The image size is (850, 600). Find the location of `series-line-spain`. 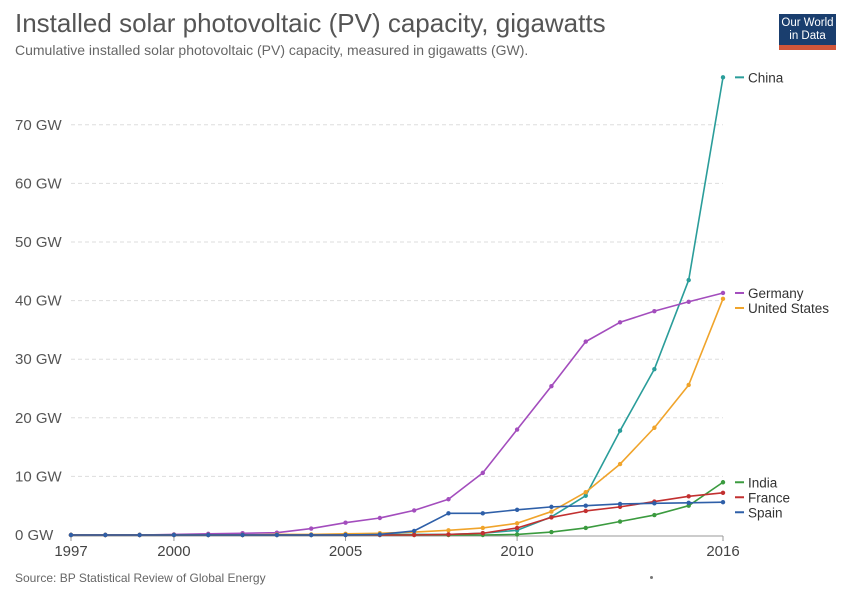

series-line-spain is located at coordinates (397, 518).